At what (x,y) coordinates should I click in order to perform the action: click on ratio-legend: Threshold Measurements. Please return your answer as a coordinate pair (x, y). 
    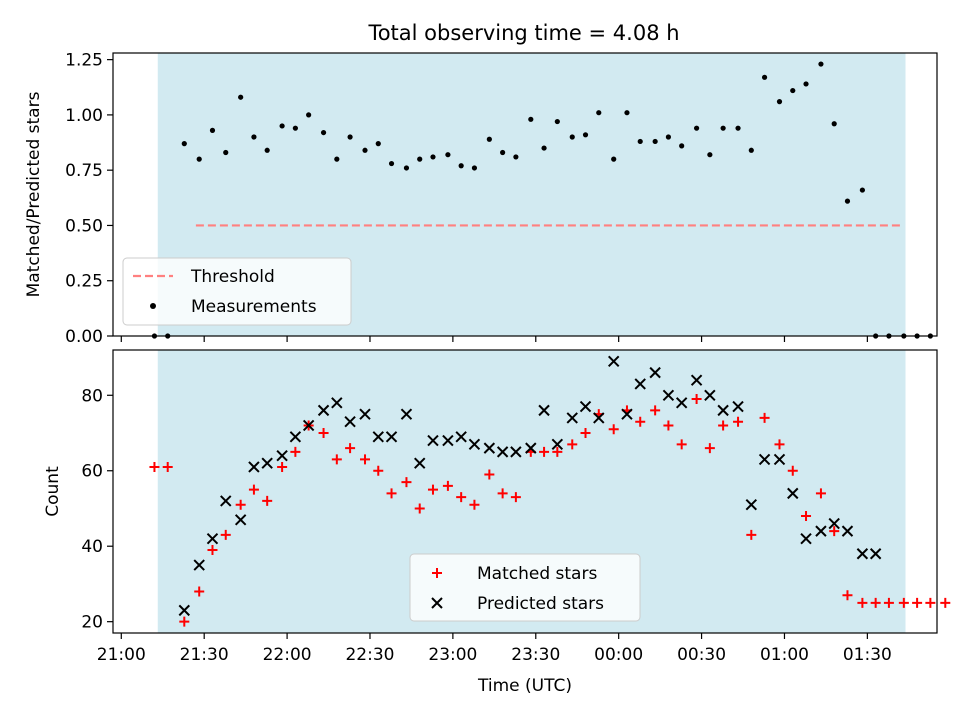
    Looking at the image, I should click on (237, 291).